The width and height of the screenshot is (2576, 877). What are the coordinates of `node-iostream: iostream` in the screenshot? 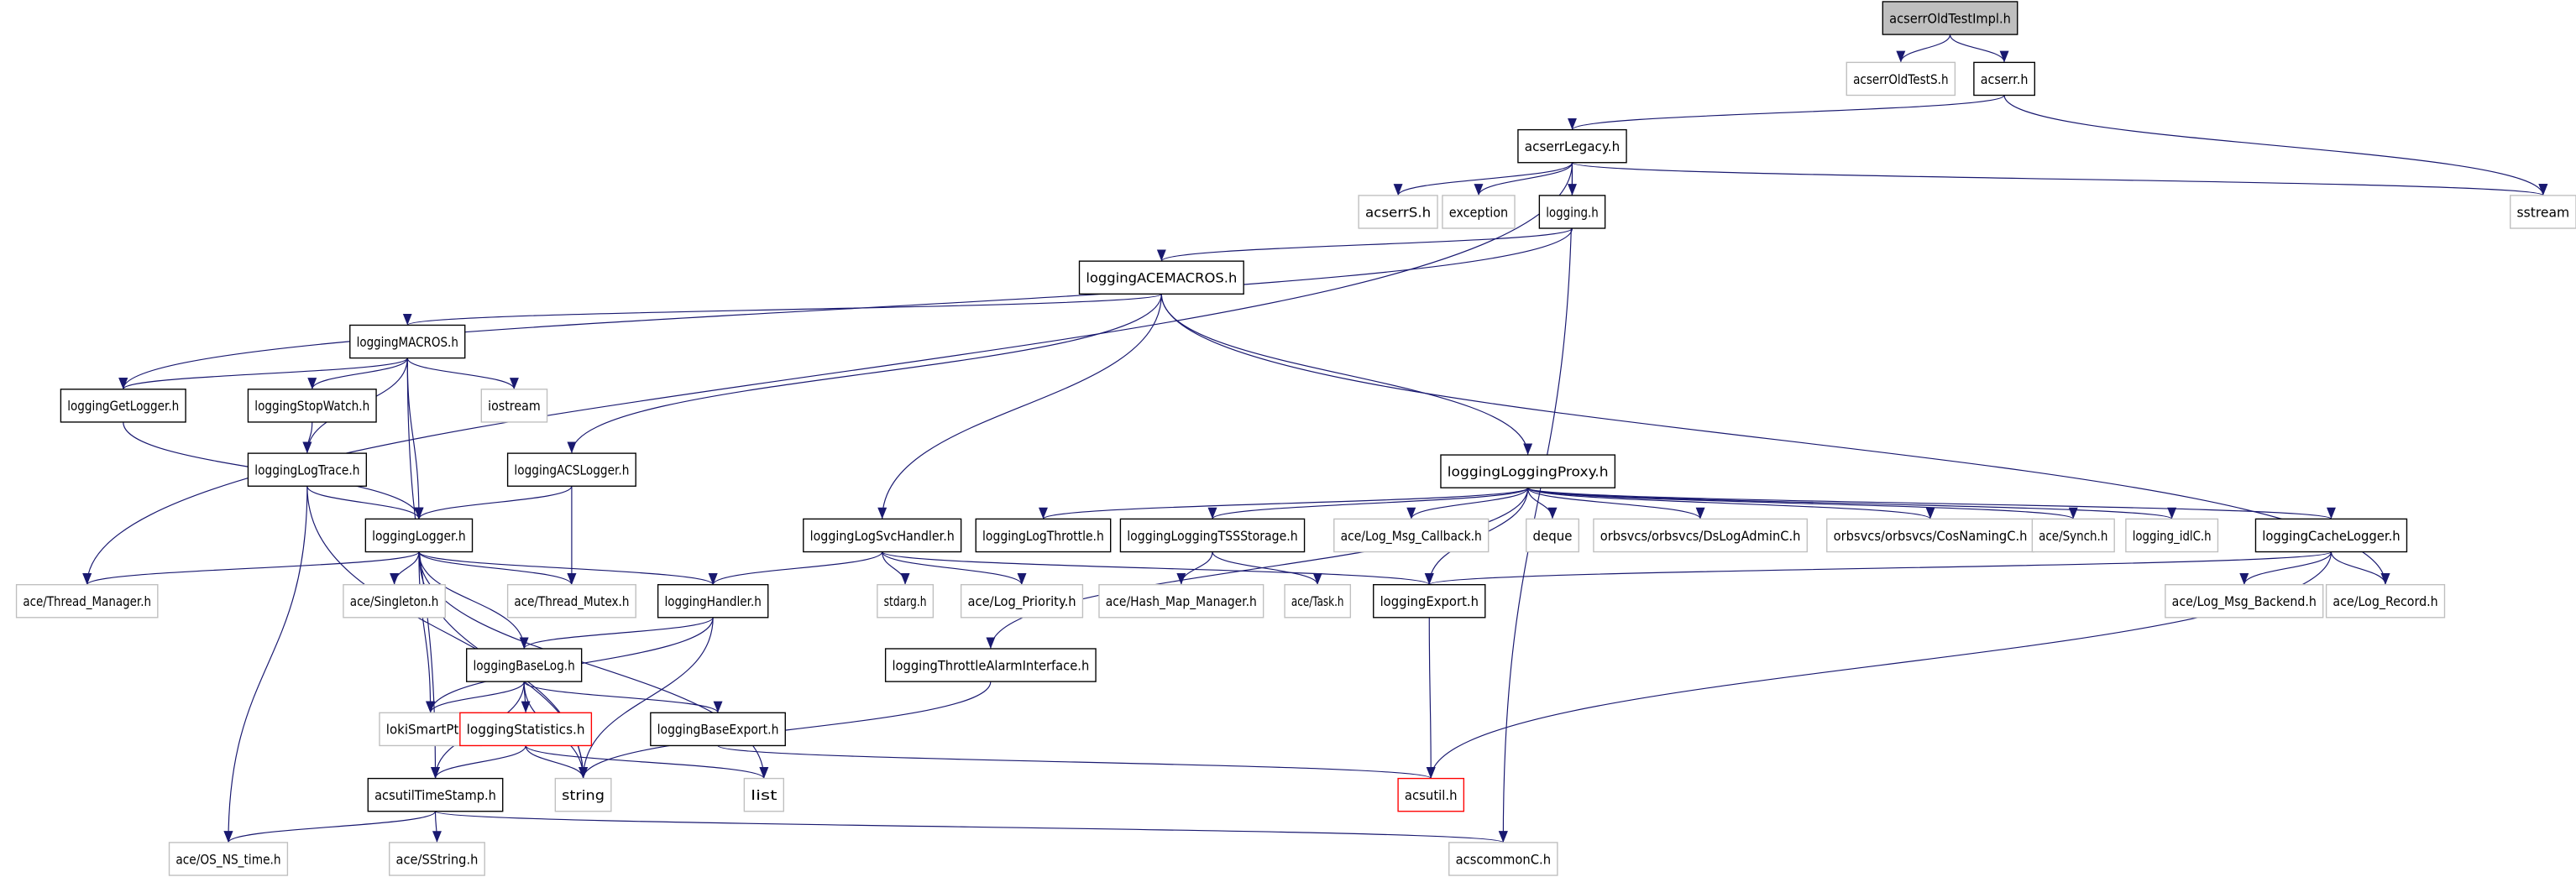 It's located at (514, 406).